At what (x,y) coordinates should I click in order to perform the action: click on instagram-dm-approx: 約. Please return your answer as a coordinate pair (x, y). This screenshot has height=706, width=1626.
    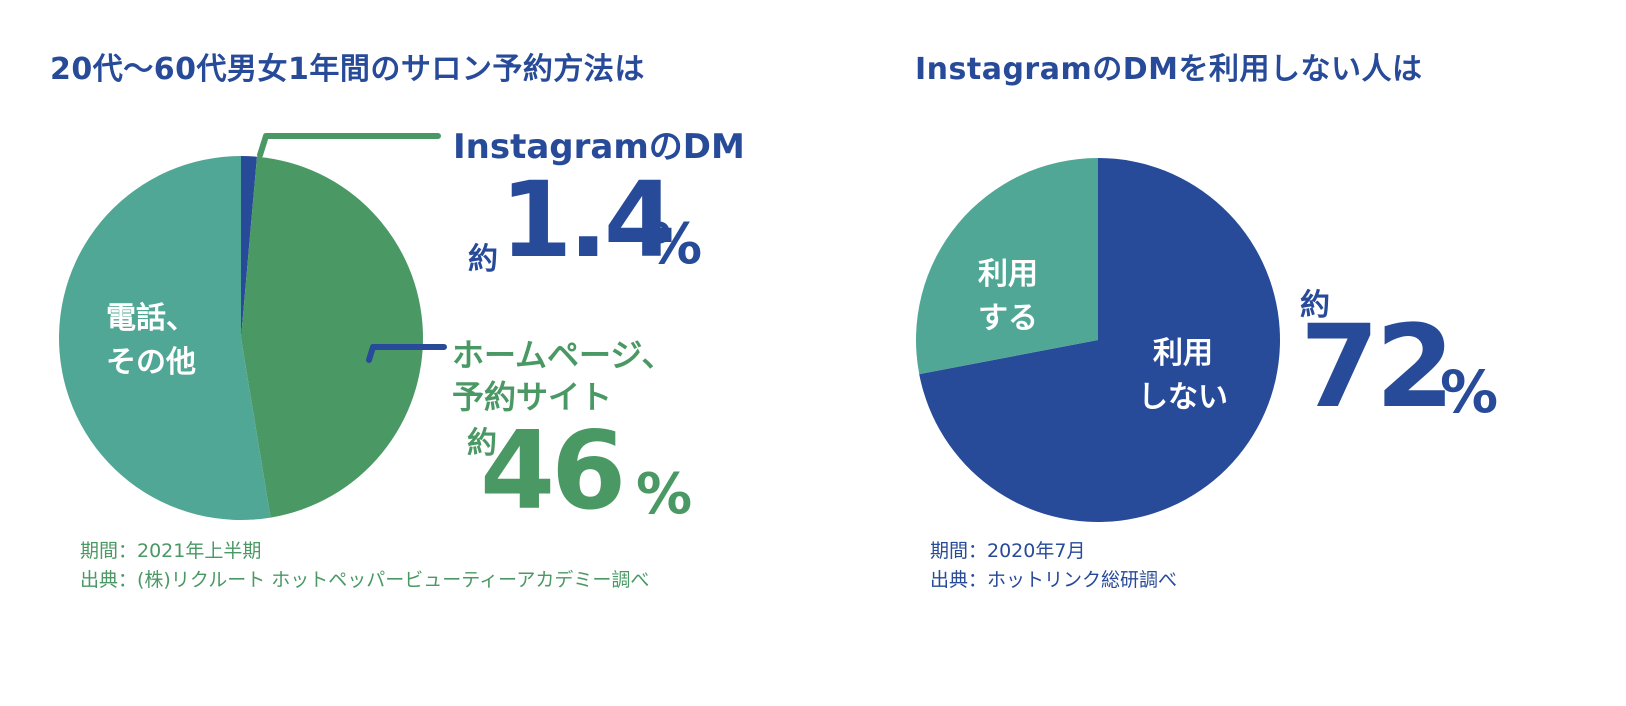
    Looking at the image, I should click on (483, 259).